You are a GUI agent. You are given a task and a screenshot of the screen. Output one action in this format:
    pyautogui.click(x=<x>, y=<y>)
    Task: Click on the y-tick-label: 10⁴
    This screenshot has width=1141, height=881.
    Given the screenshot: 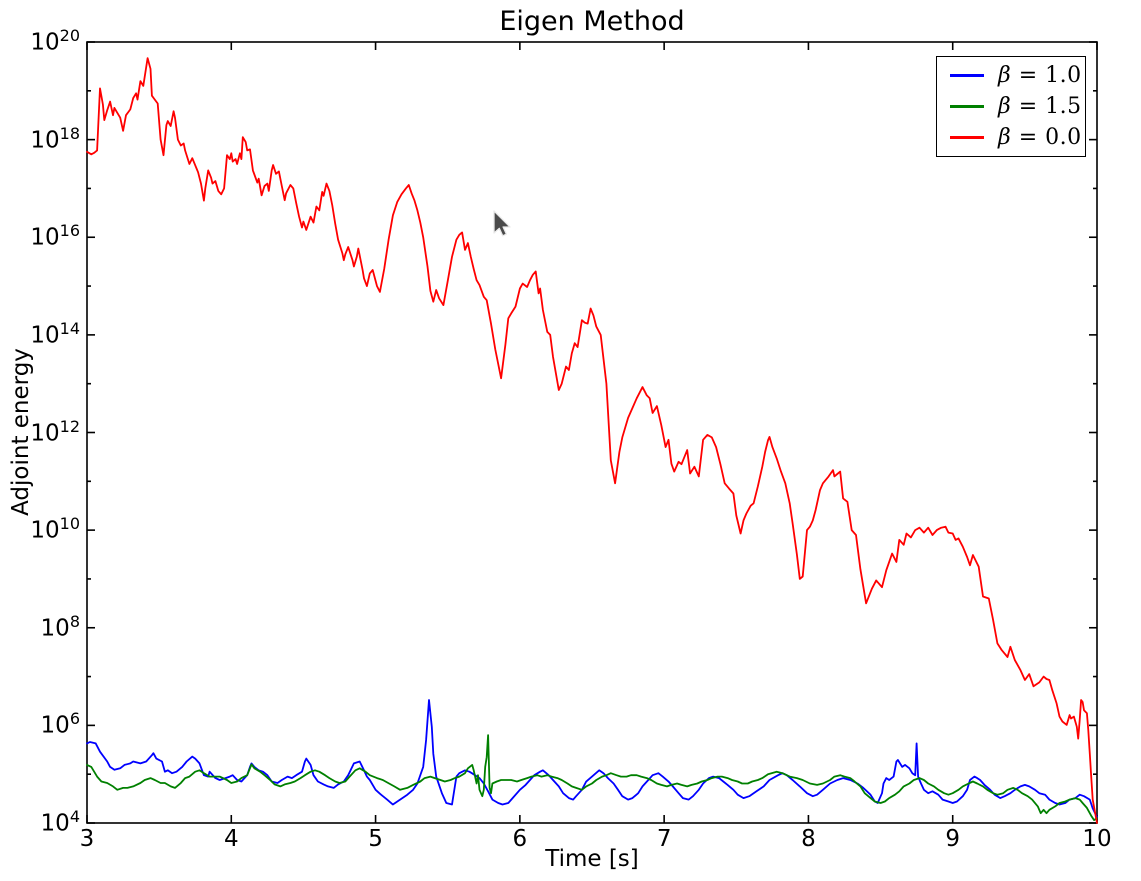 What is the action you would take?
    pyautogui.click(x=60, y=821)
    